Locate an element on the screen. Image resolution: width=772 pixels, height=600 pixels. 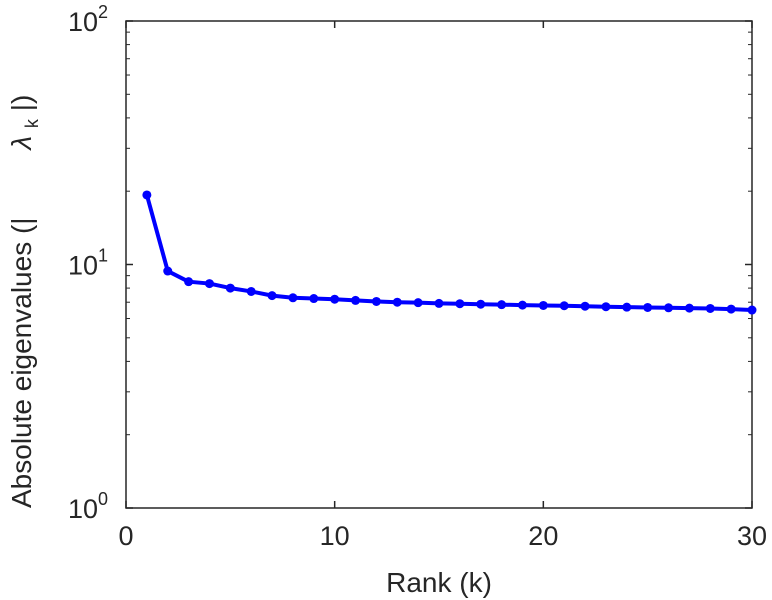
x-axis-title: Rank (k) is located at coordinates (439, 582).